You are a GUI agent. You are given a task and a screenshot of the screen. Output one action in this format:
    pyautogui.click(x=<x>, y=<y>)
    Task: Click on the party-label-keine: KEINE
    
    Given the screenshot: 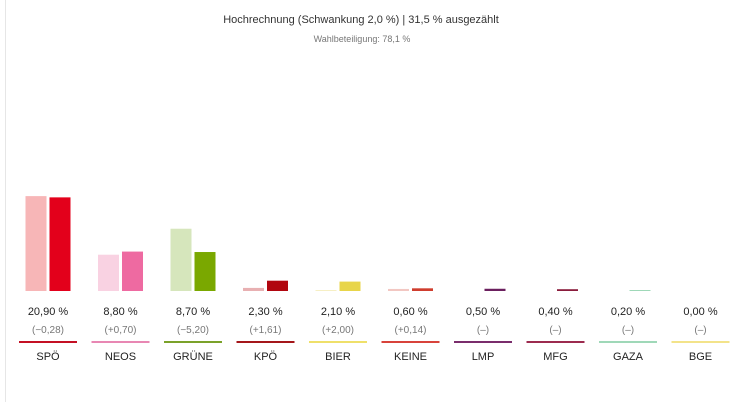 What is the action you would take?
    pyautogui.click(x=410, y=357)
    